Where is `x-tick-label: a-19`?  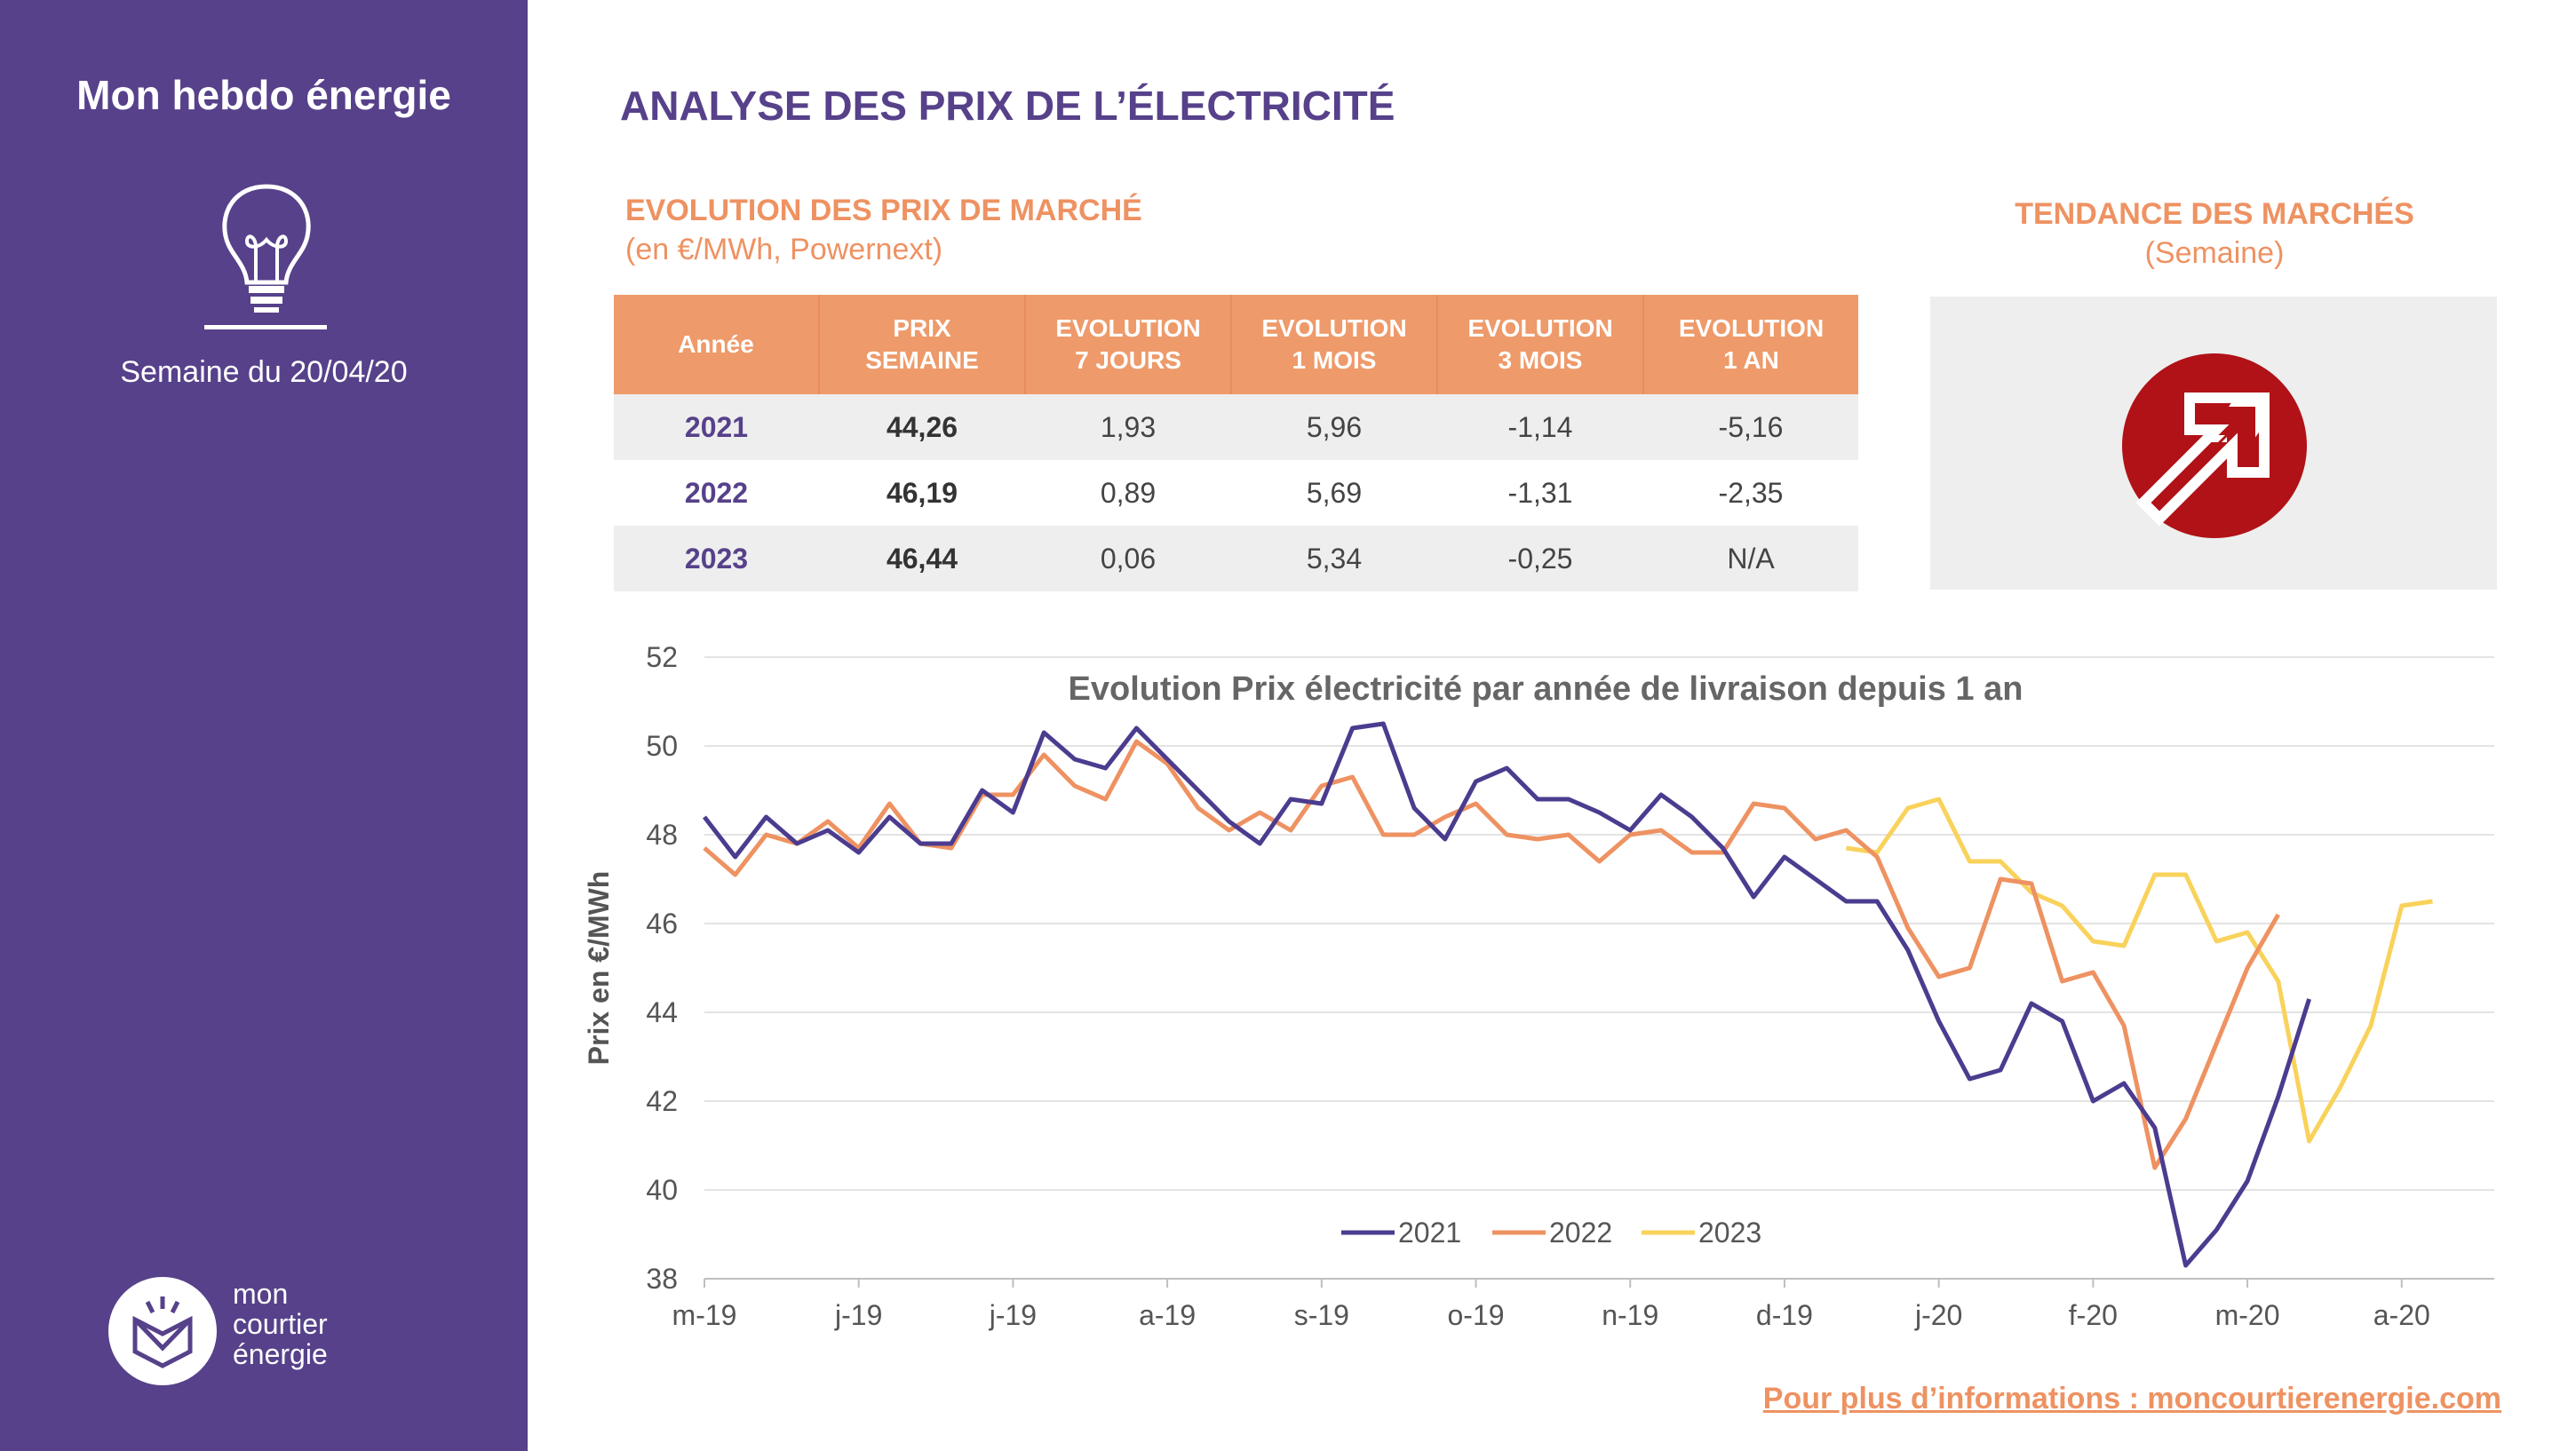 x-tick-label: a-19 is located at coordinates (1167, 1315).